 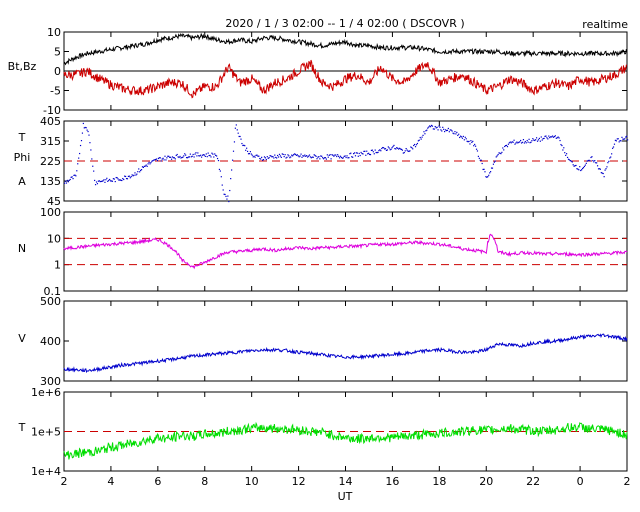 What do you see at coordinates (50, 301) in the screenshot?
I see `y-tick-label: 500` at bounding box center [50, 301].